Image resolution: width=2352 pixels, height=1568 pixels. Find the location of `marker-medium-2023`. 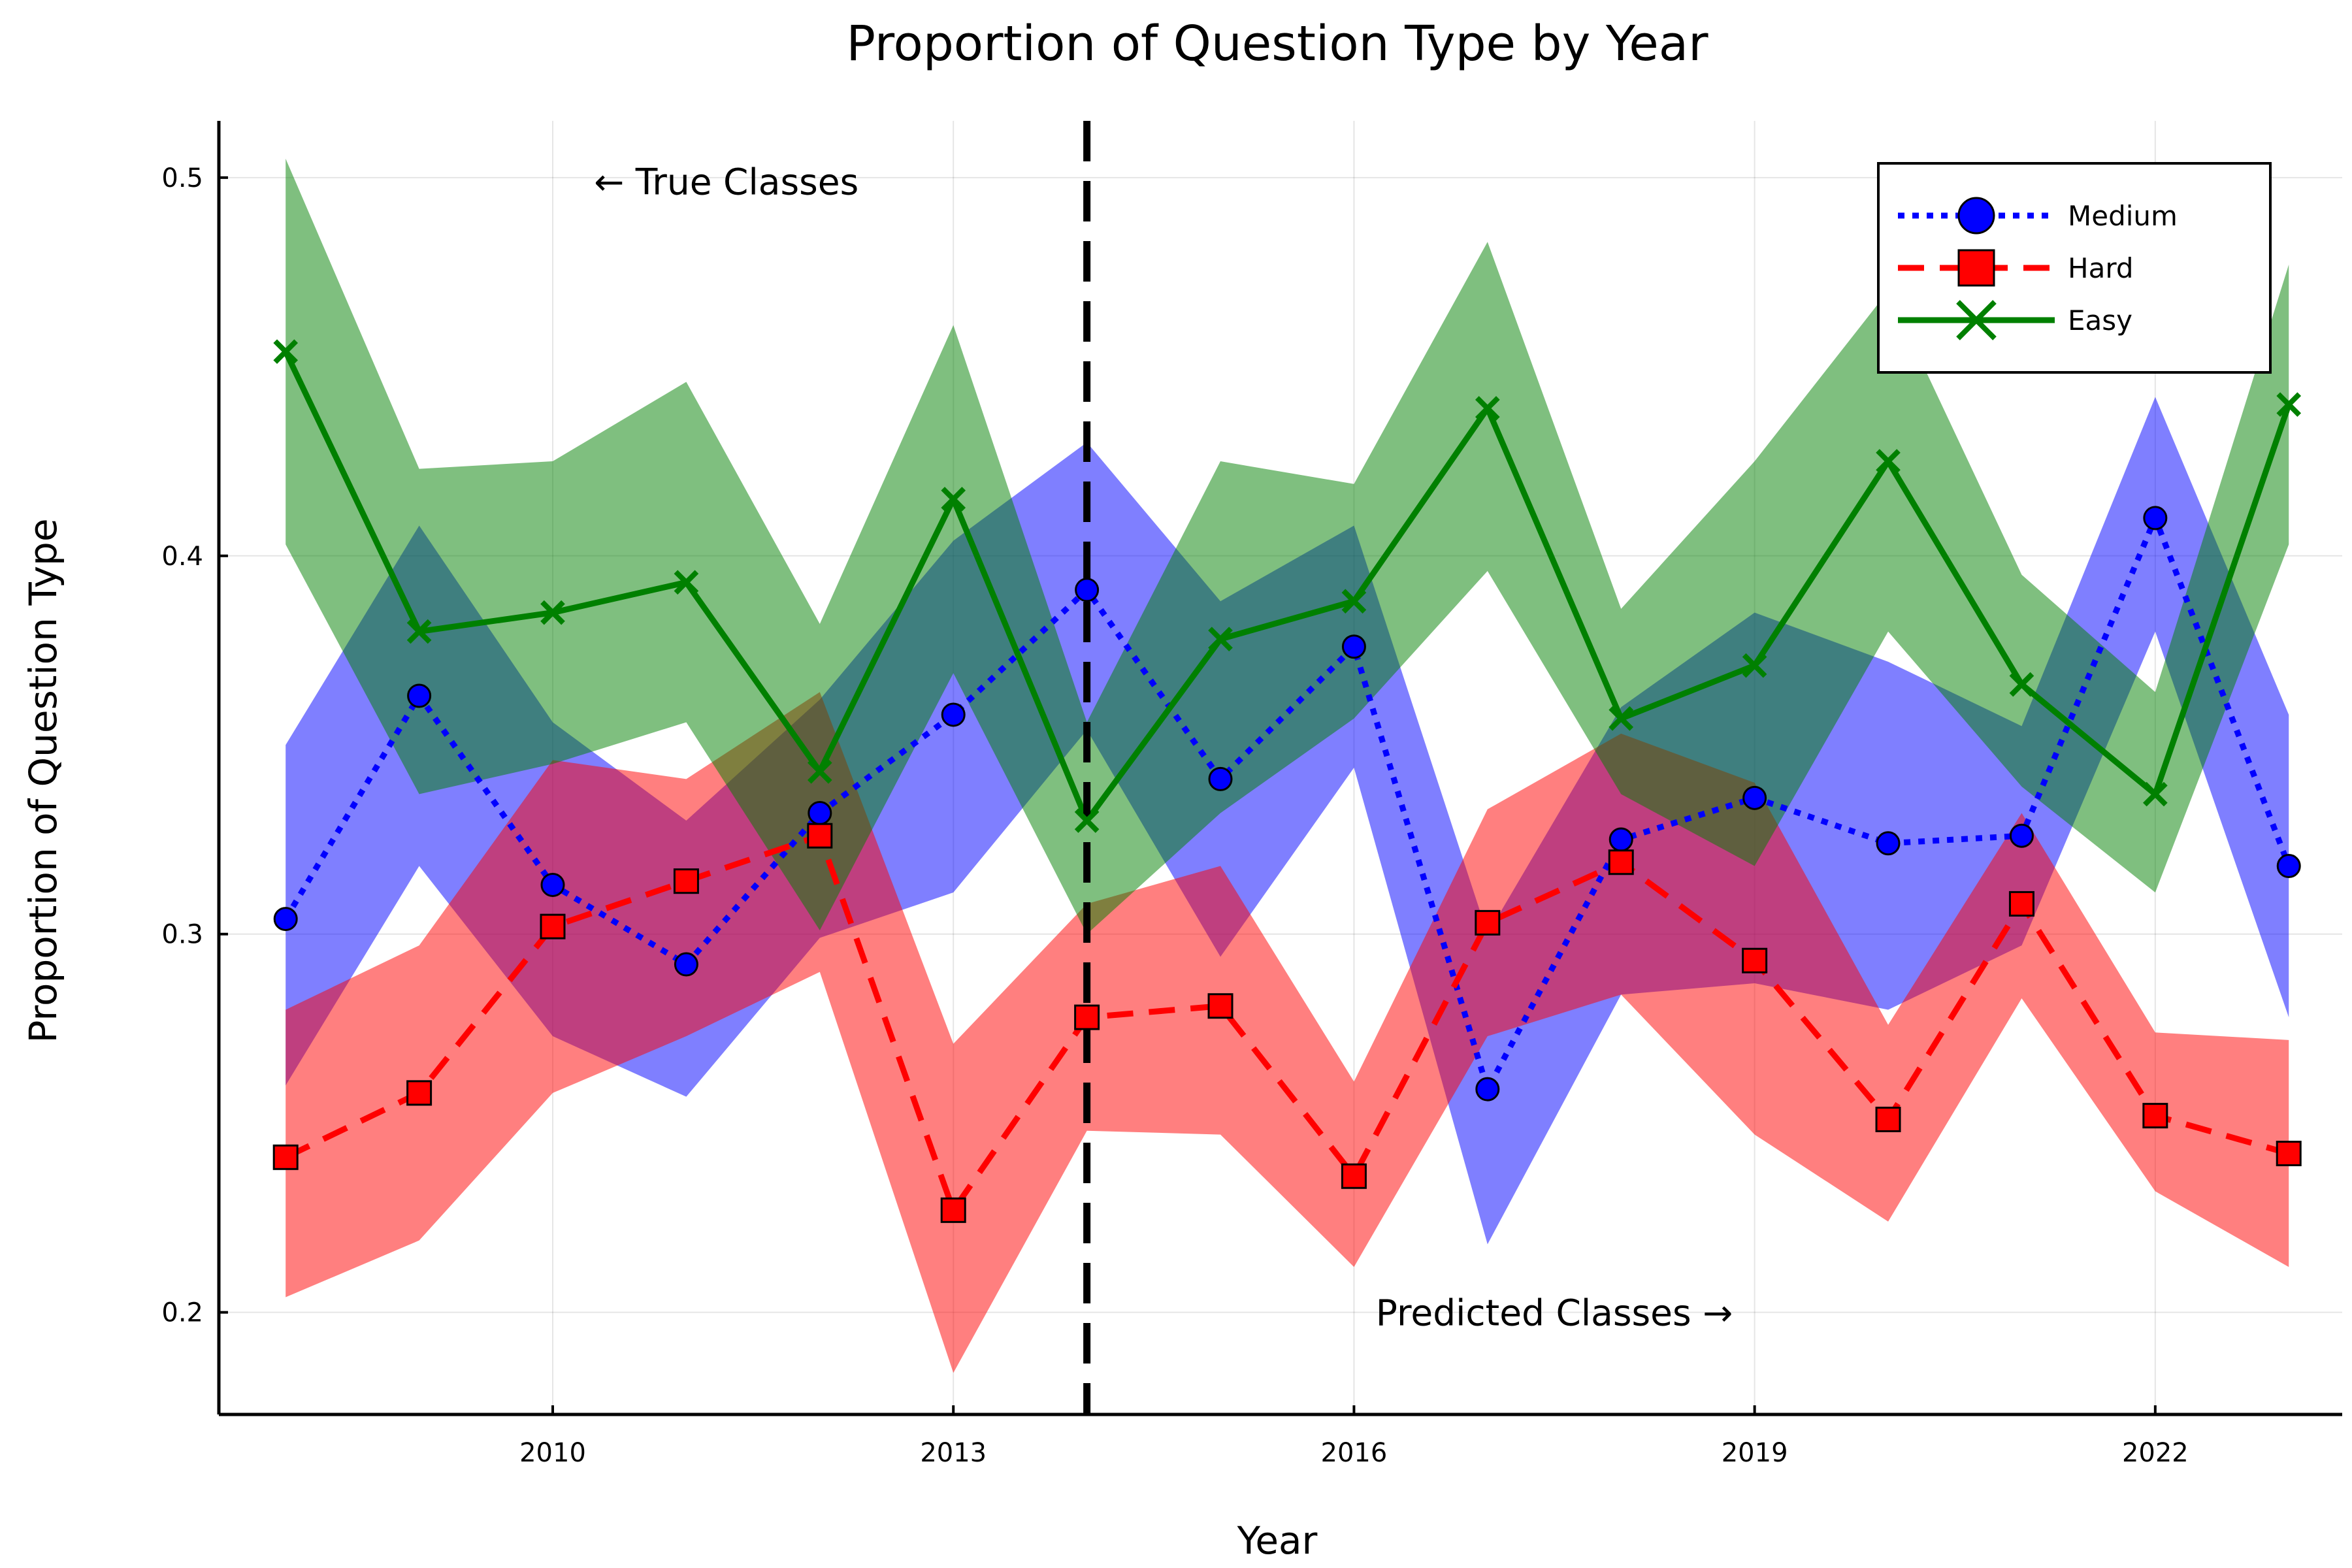

marker-medium-2023 is located at coordinates (2288, 866).